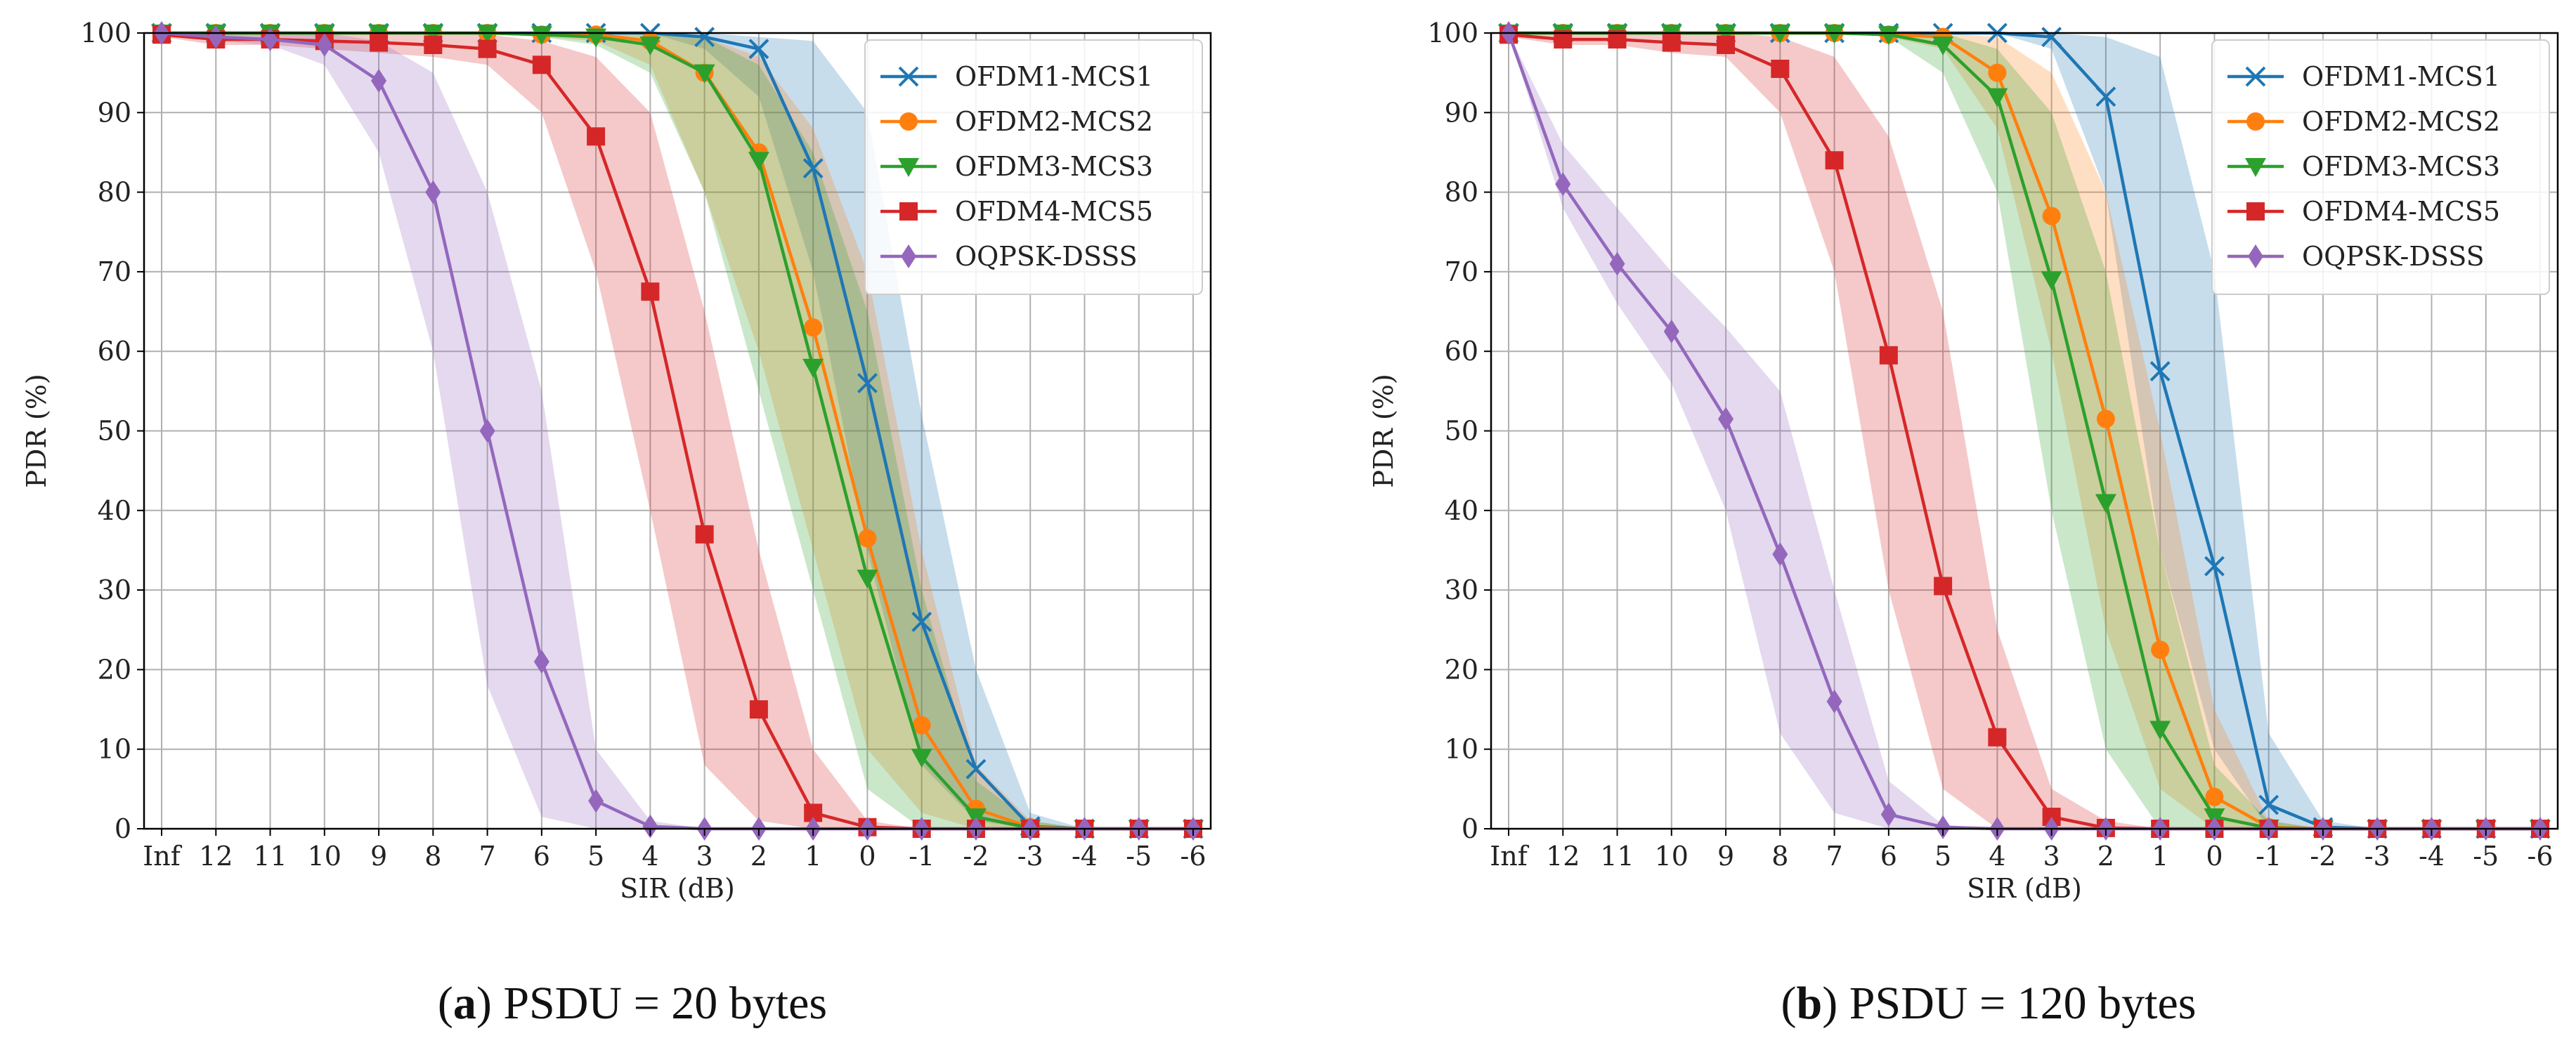 The image size is (2576, 1050). I want to click on x-tick-label: 12, so click(1563, 856).